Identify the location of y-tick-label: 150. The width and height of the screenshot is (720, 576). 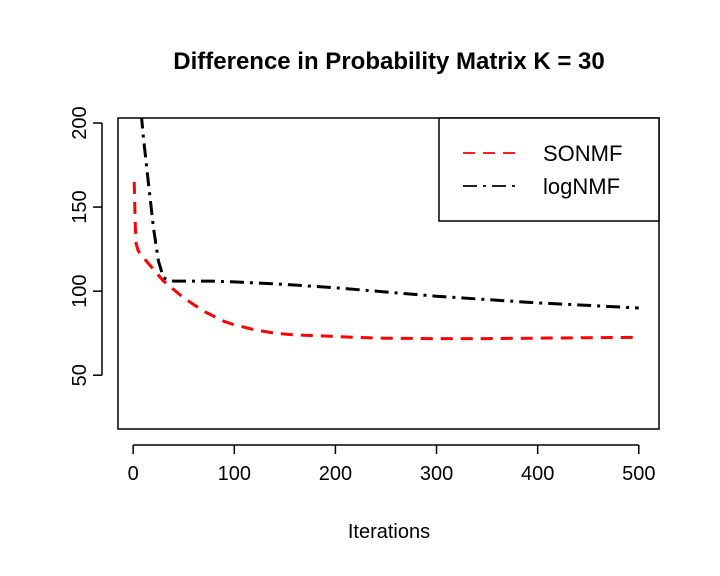
(80, 206).